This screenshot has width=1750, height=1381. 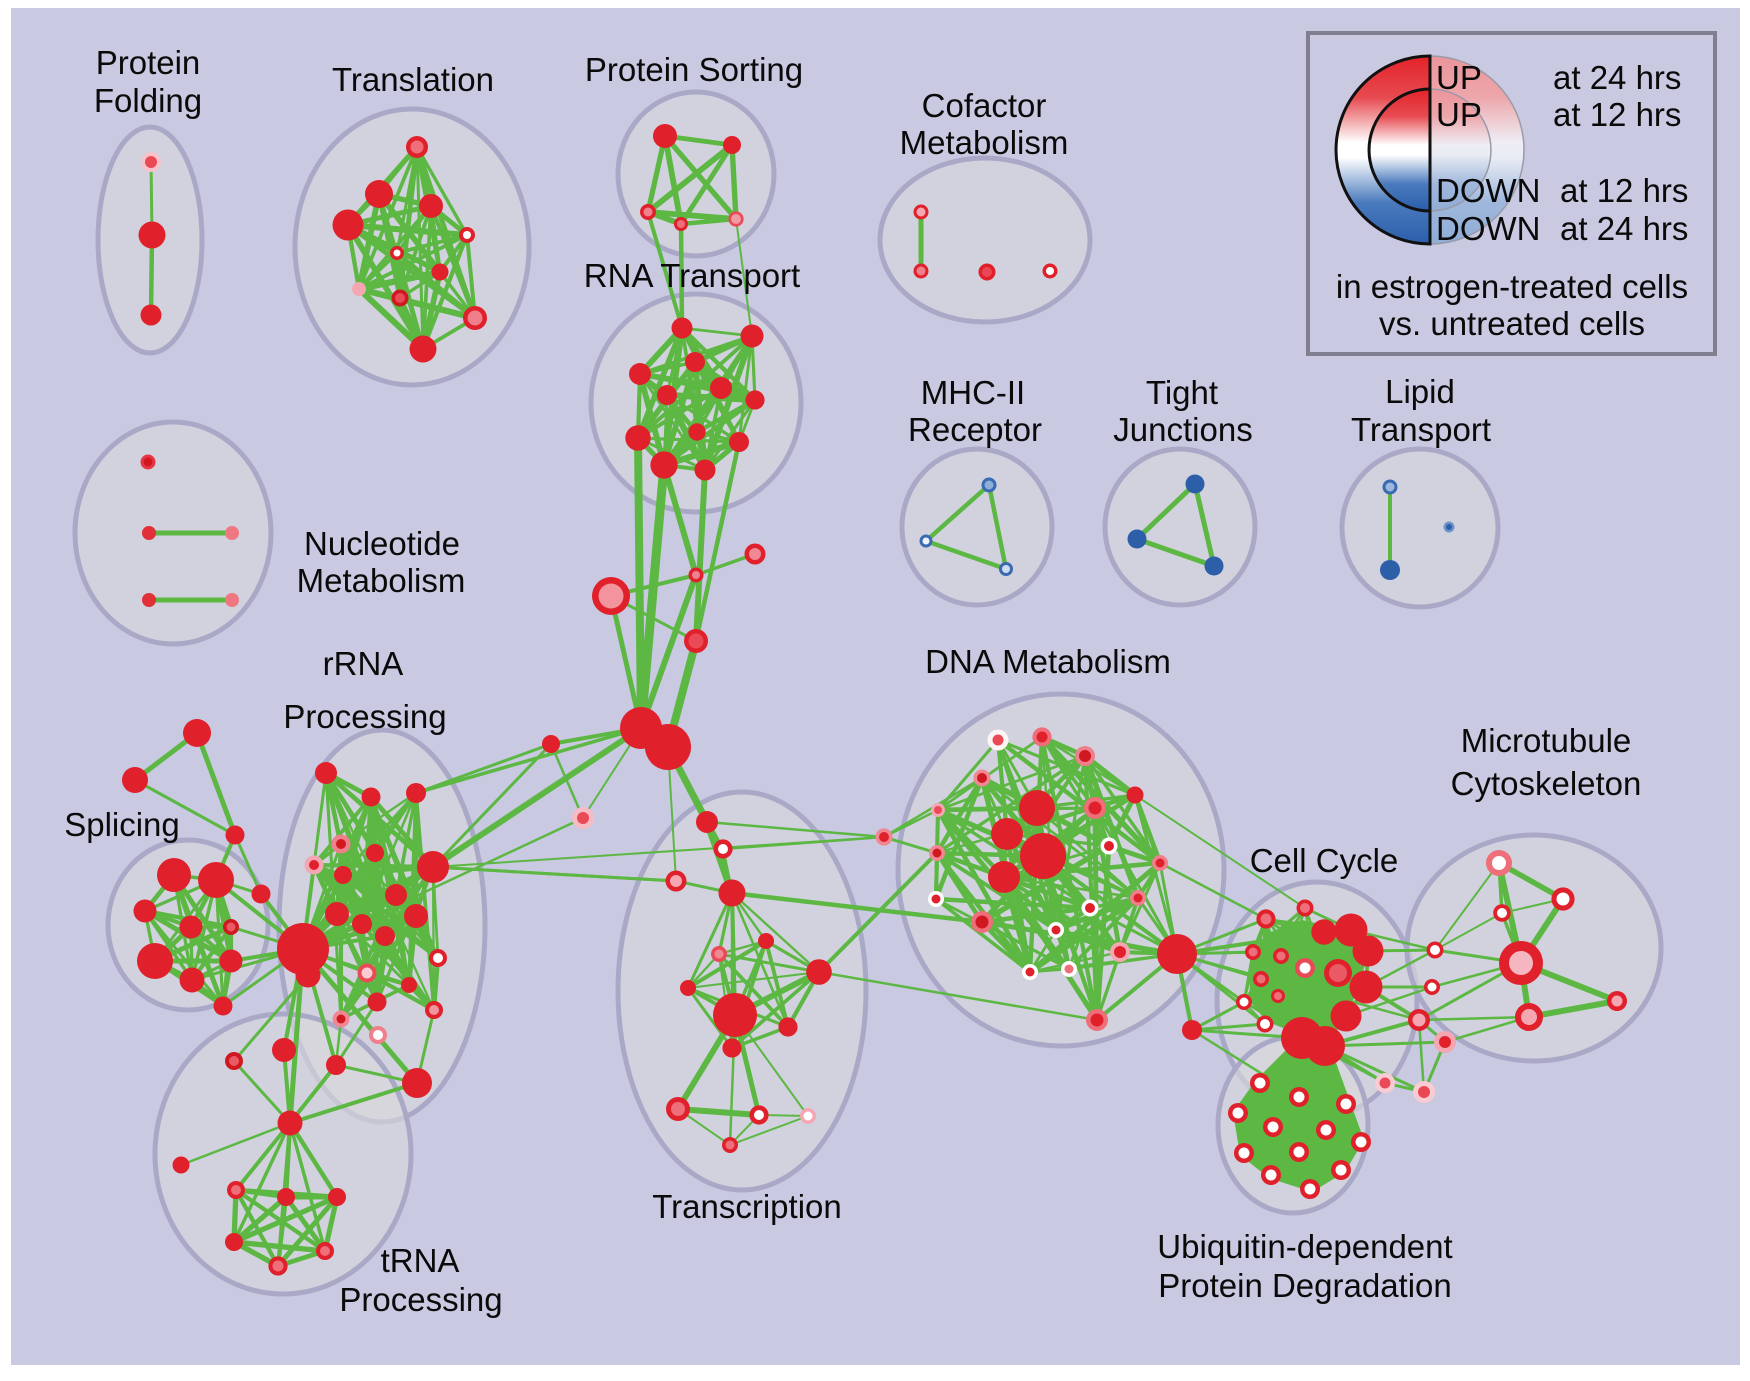 What do you see at coordinates (413, 79) in the screenshot?
I see `svg-text: Translation` at bounding box center [413, 79].